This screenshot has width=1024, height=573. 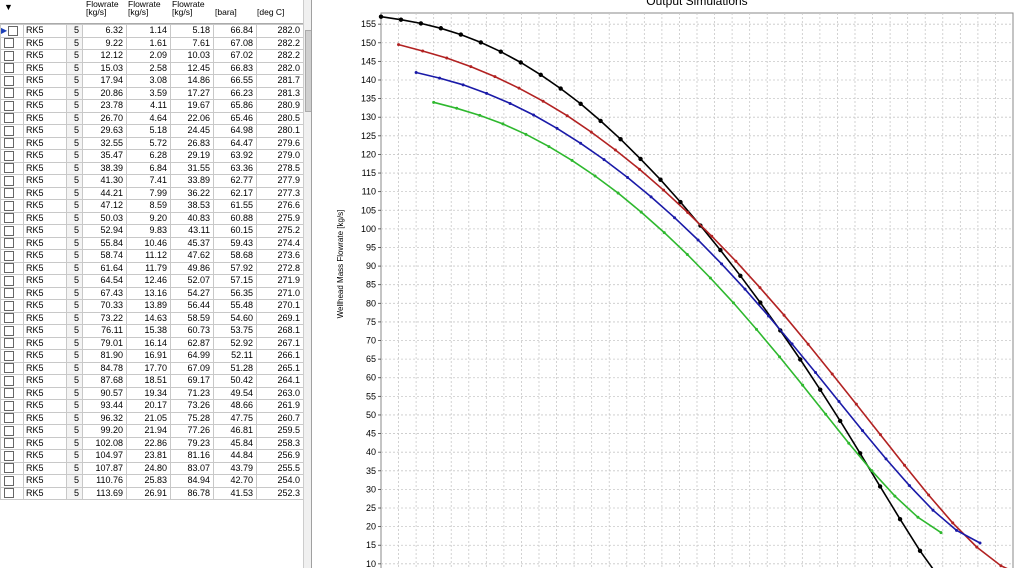 I want to click on table-cell: 73.26, so click(x=192, y=406).